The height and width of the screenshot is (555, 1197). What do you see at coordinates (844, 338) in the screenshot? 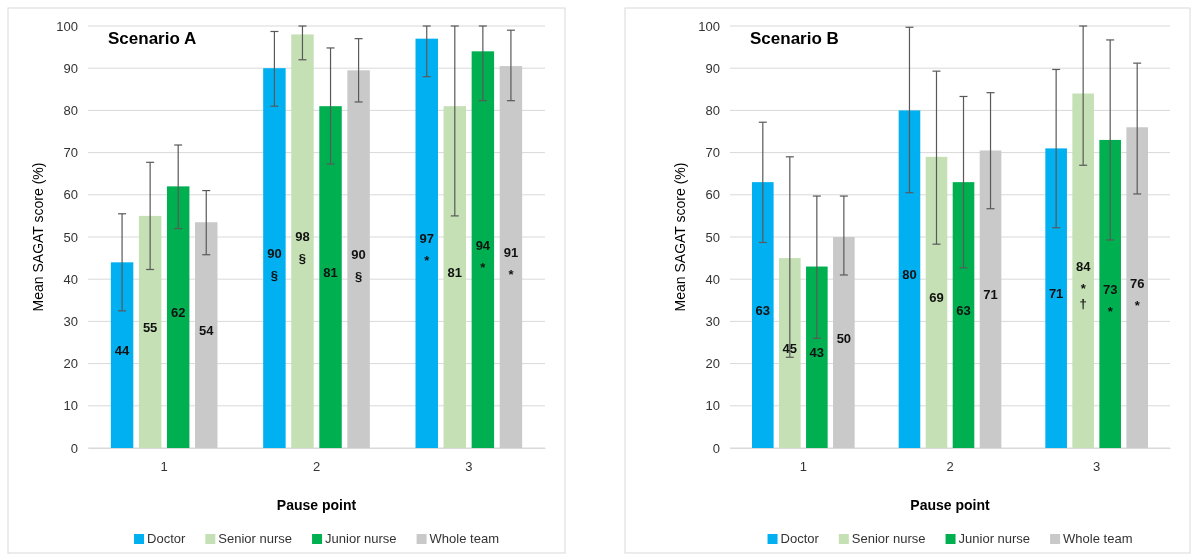
I see `data-label: 50` at bounding box center [844, 338].